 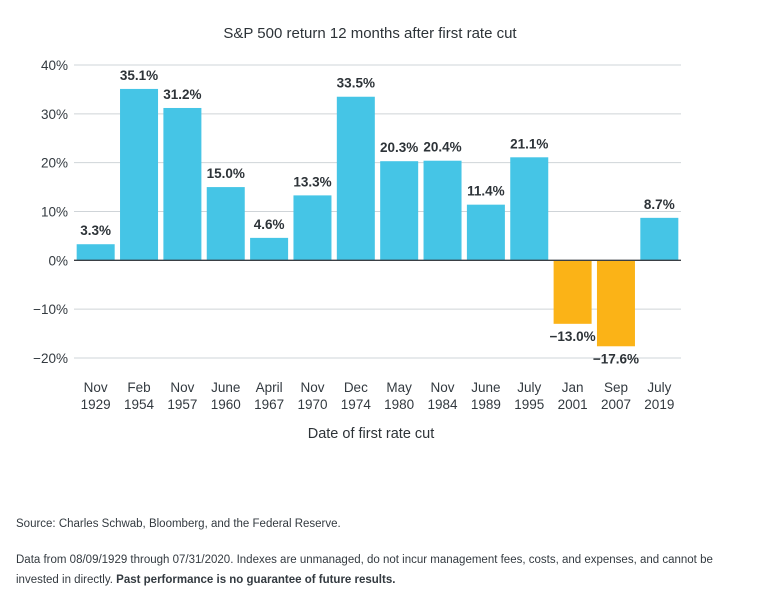 What do you see at coordinates (269, 224) in the screenshot?
I see `data-label: 4.6%` at bounding box center [269, 224].